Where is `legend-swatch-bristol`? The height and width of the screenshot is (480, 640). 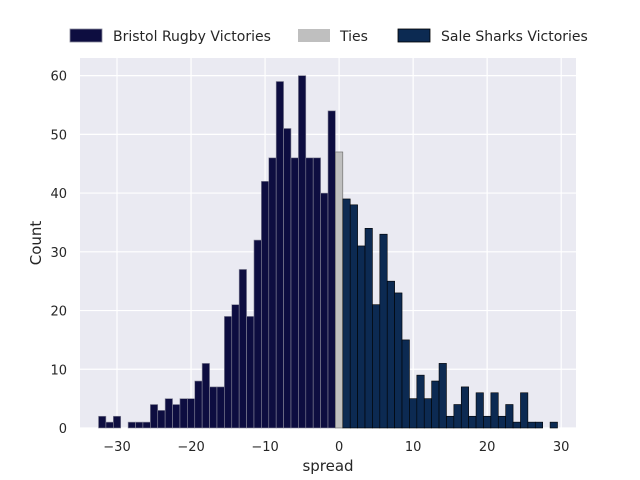
legend-swatch-bristol is located at coordinates (86, 35).